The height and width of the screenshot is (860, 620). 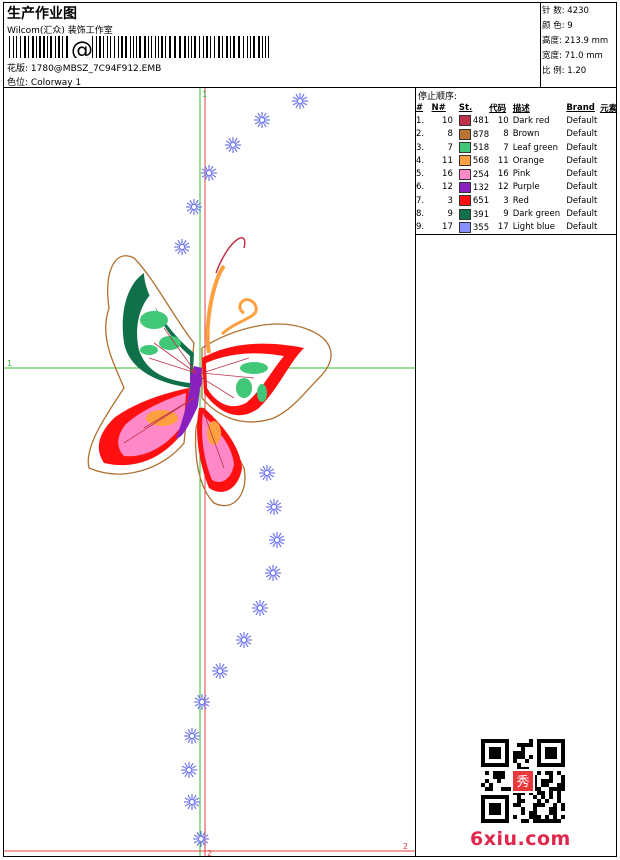 What do you see at coordinates (450, 147) in the screenshot?
I see `row-needle: 7` at bounding box center [450, 147].